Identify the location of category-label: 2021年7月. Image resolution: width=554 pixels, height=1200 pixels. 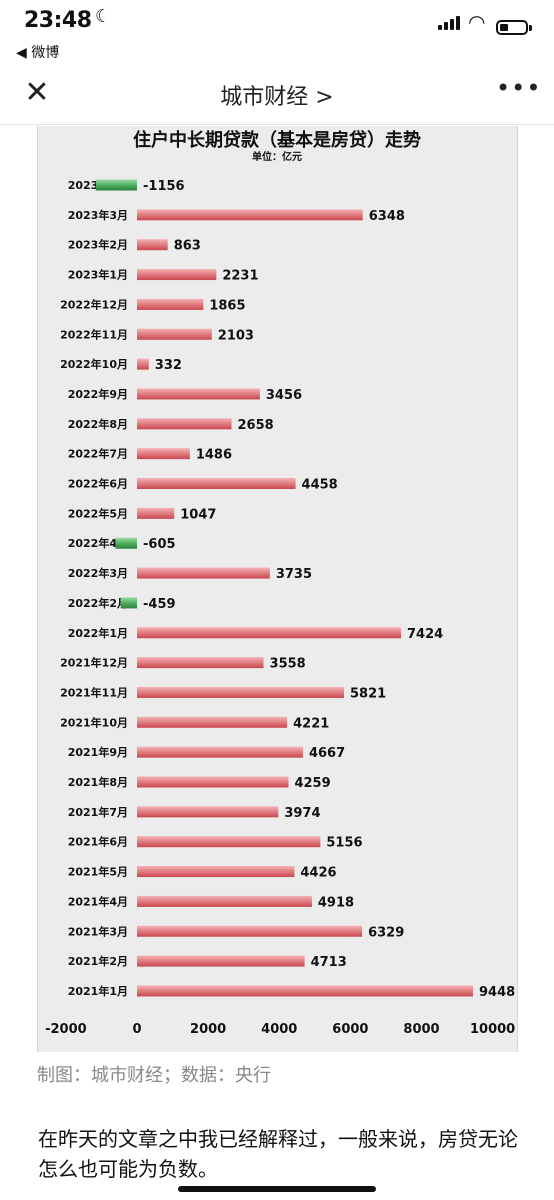
(98, 812).